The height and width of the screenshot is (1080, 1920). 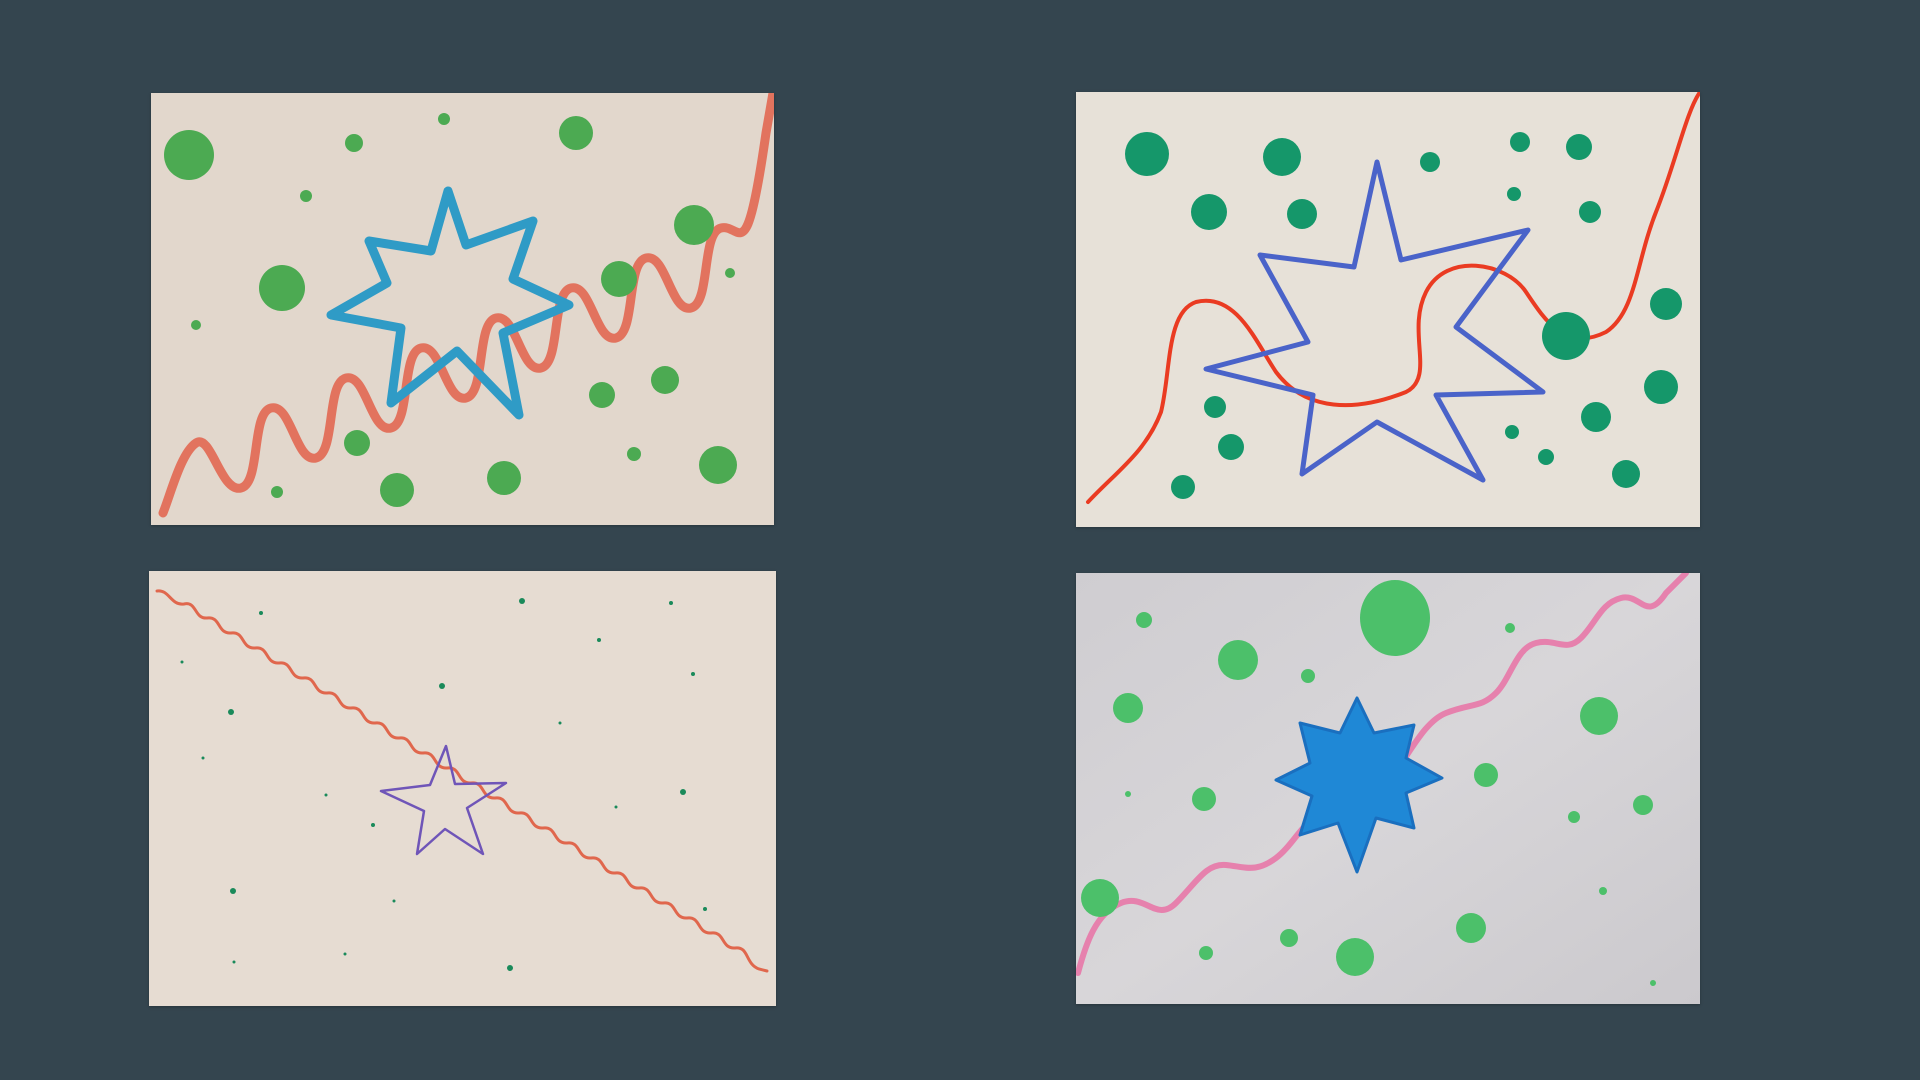 I want to click on drawing-1-artwork, so click(x=462, y=309).